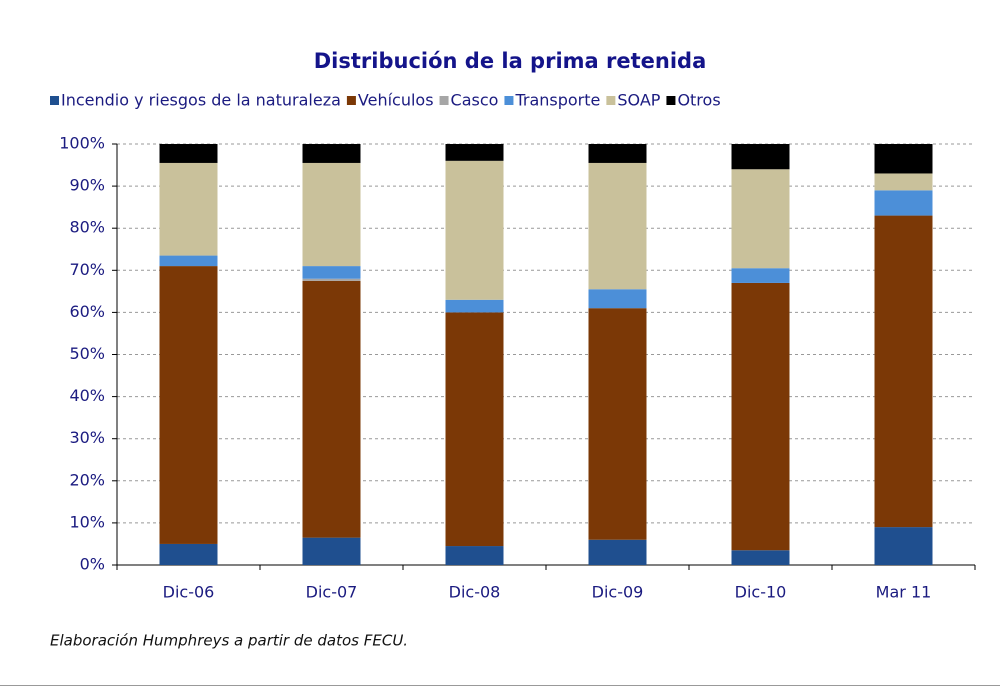  Describe the element at coordinates (82, 143) in the screenshot. I see `y-tick-label: 100%` at that location.